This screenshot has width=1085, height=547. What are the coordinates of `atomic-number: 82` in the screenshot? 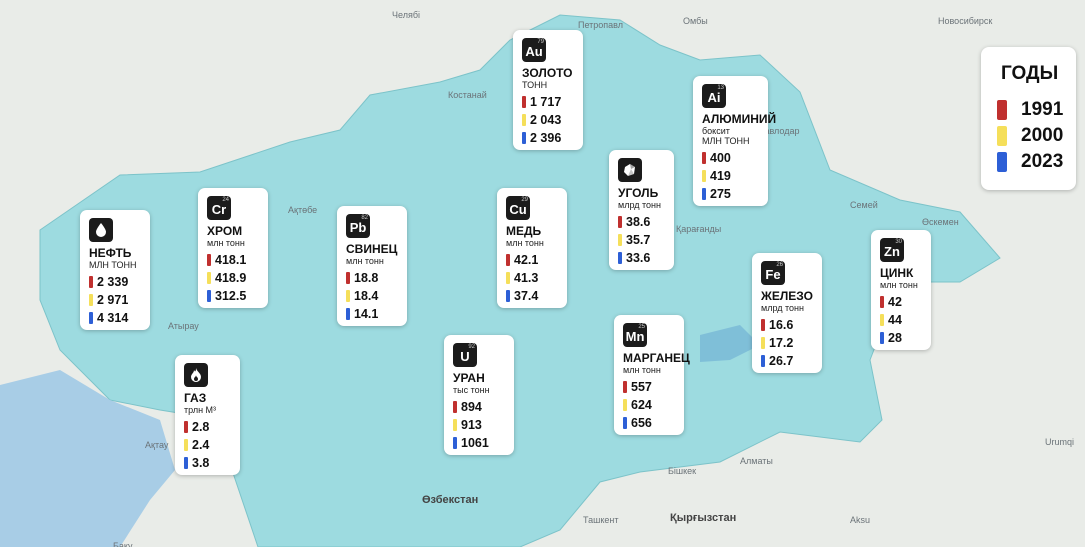 It's located at (364, 218).